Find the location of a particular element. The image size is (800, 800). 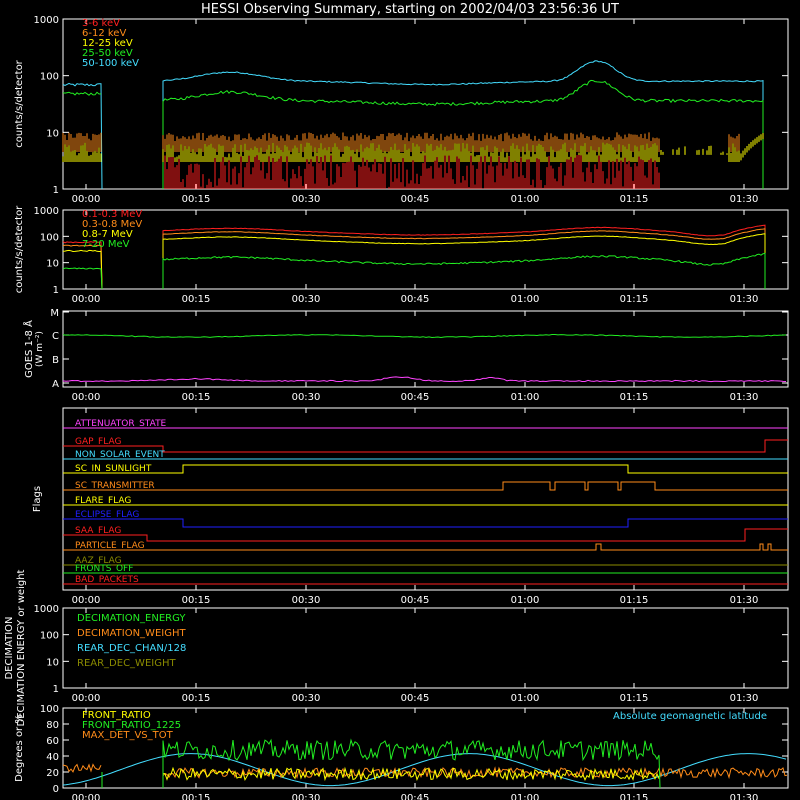

ratio-ytick-label: 100 is located at coordinates (49, 709).